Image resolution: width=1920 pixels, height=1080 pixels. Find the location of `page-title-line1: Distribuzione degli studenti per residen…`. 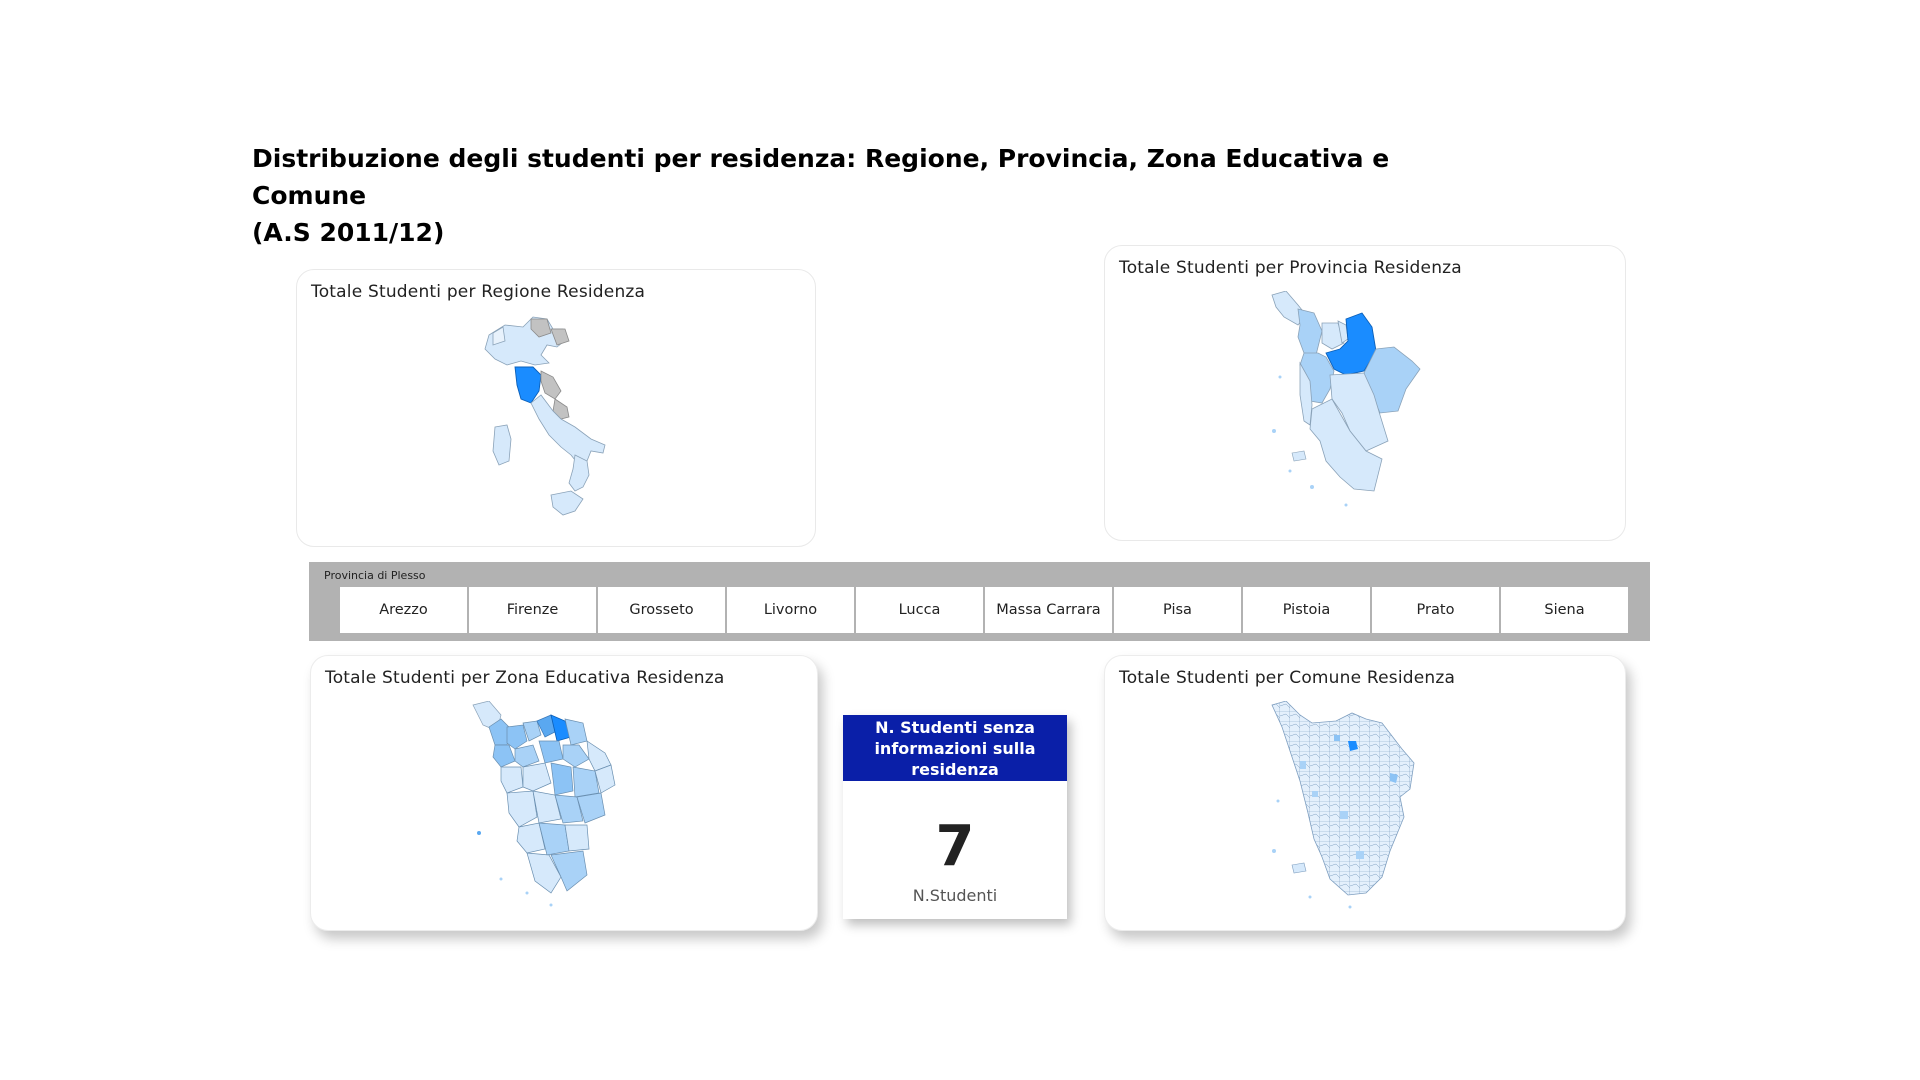

page-title-line1: Distribuzione degli studenti per residen… is located at coordinates (821, 177).